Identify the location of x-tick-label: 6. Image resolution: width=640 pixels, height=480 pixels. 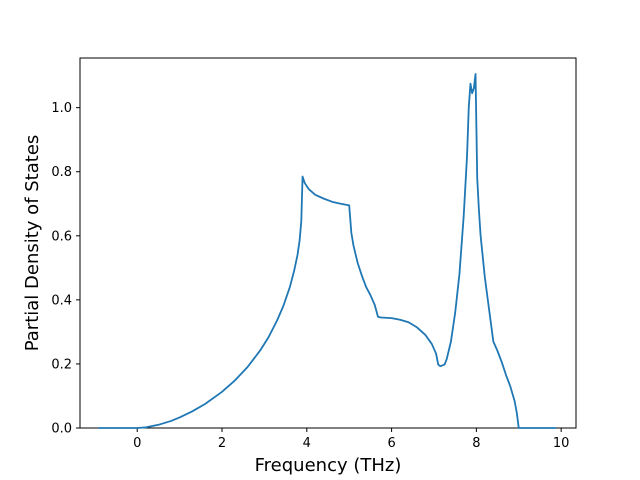
(391, 443).